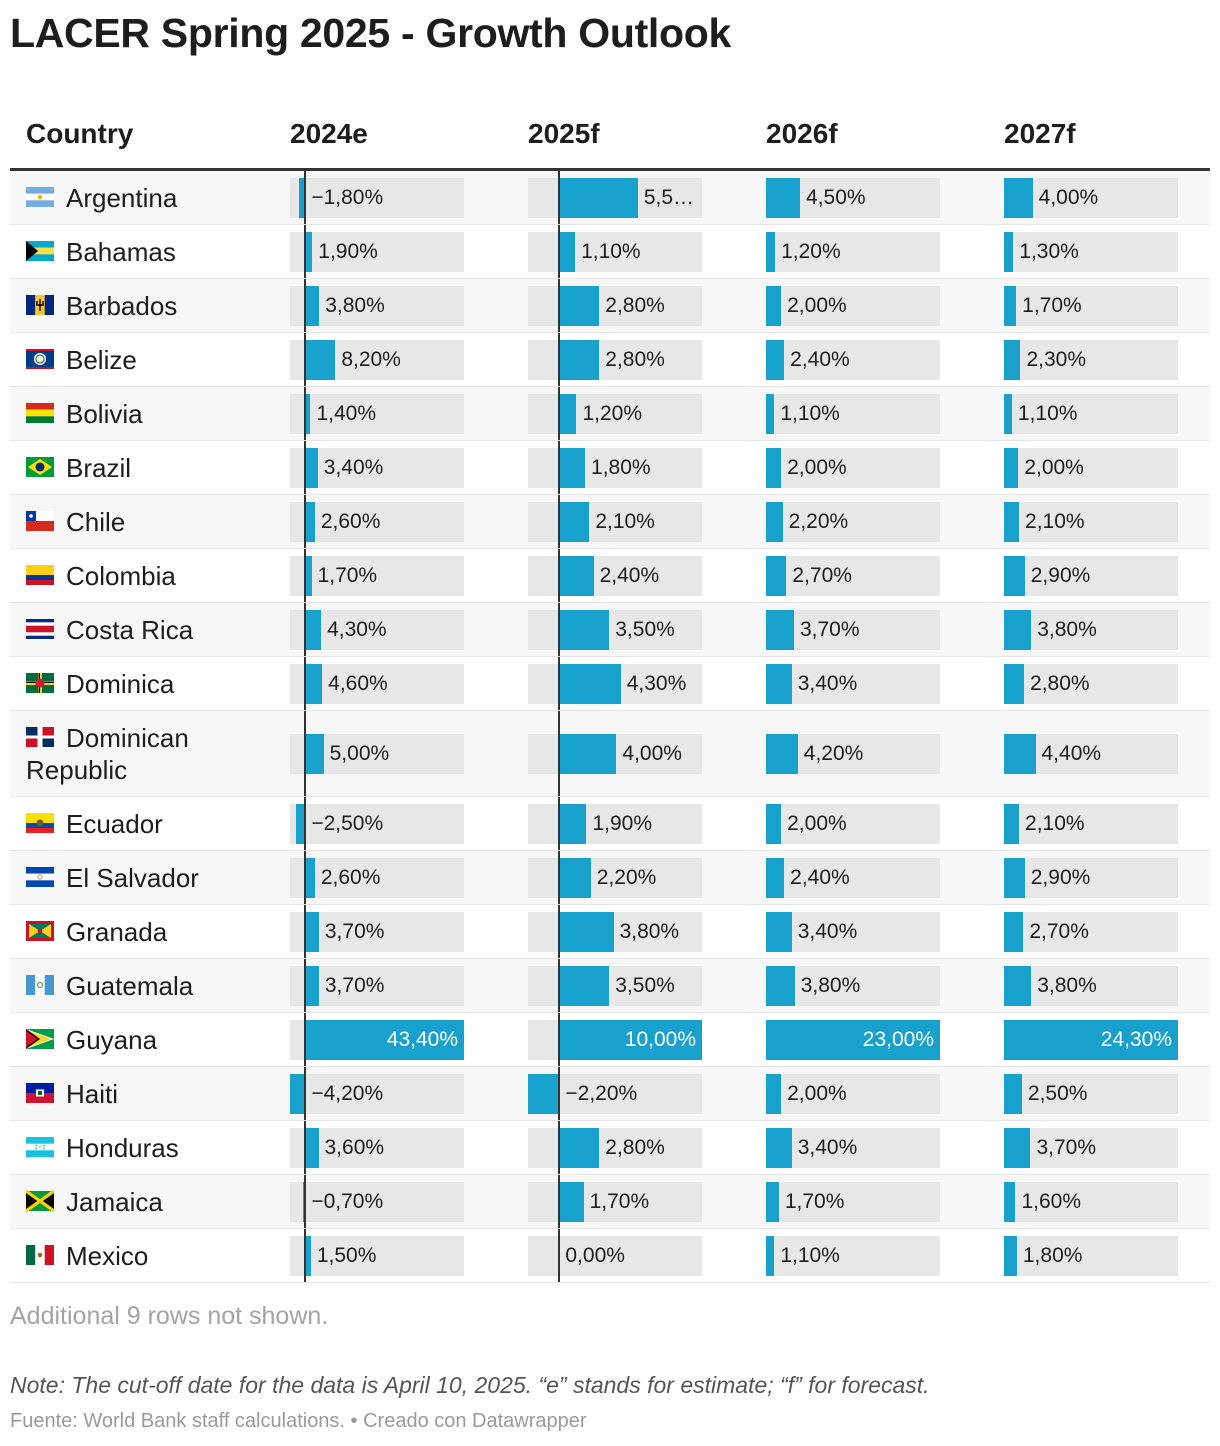 Image resolution: width=1220 pixels, height=1446 pixels. What do you see at coordinates (615, 823) in the screenshot?
I see `value-cell-2025f: 1,90%` at bounding box center [615, 823].